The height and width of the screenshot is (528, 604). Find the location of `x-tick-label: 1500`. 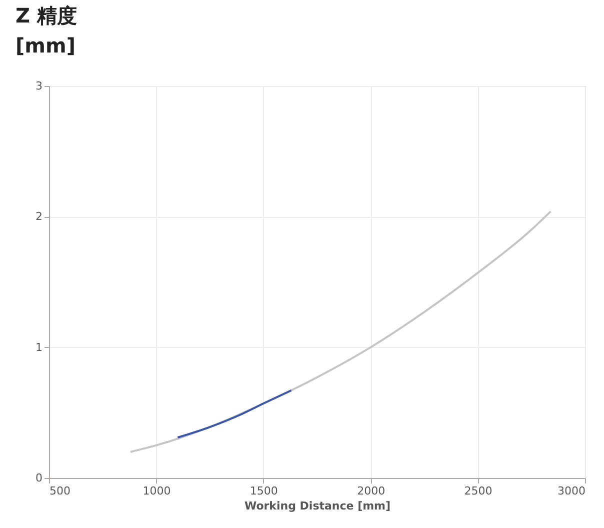

x-tick-label: 1500 is located at coordinates (264, 491).